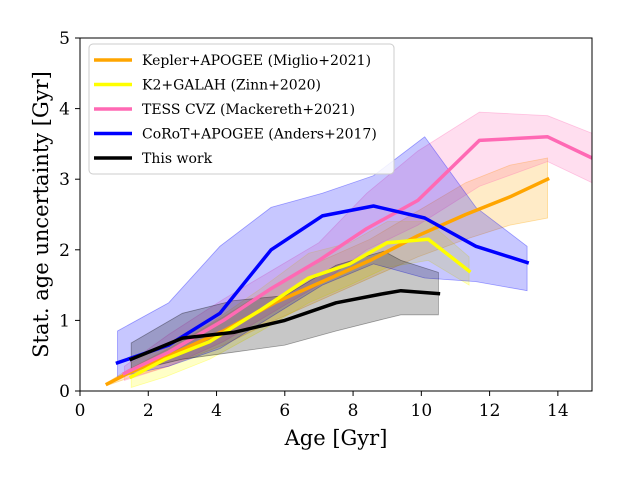 The image size is (640, 480). What do you see at coordinates (422, 411) in the screenshot?
I see `x-tick-label: 10` at bounding box center [422, 411].